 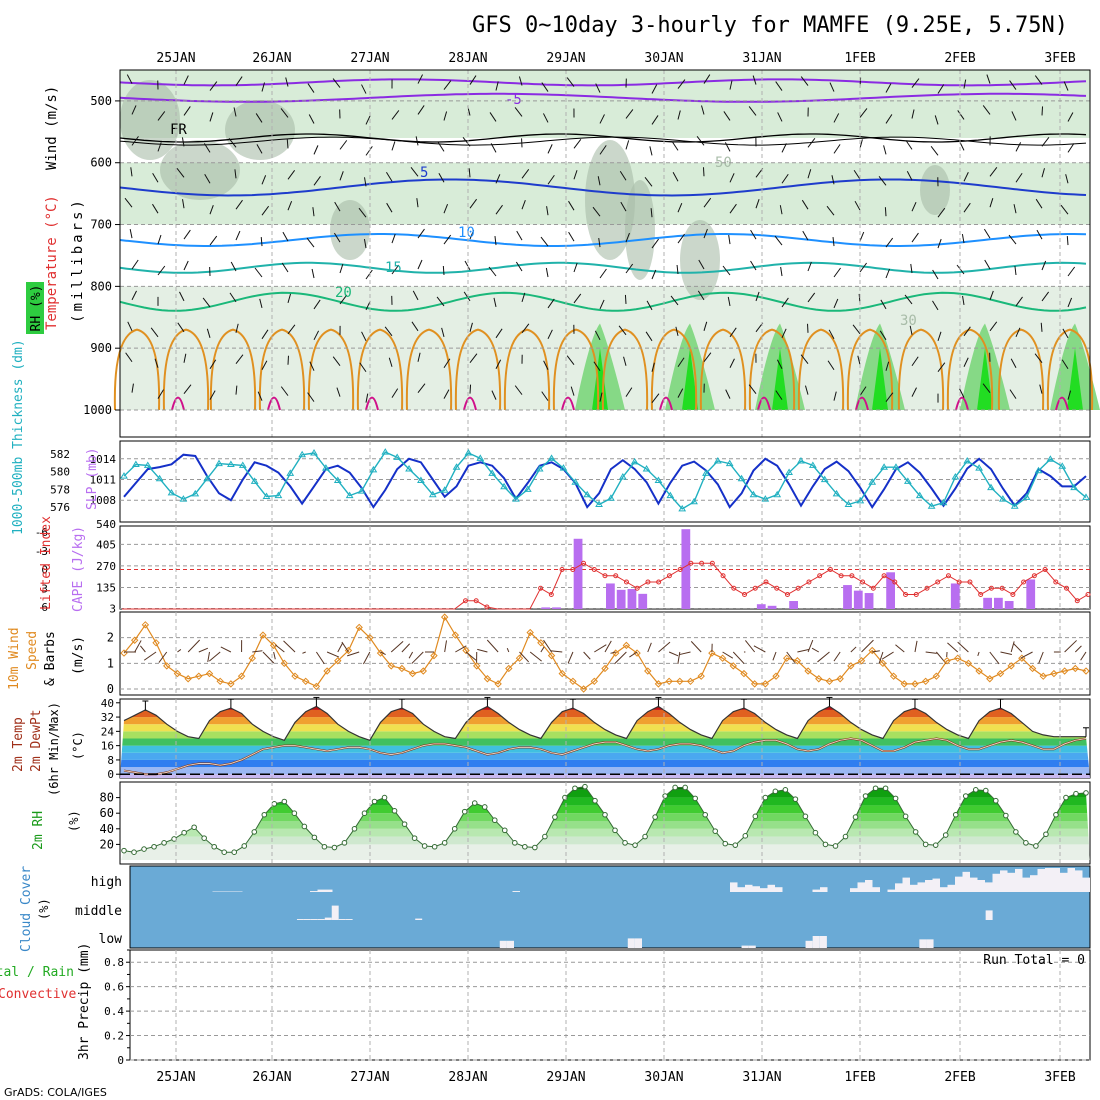 I want to click on isotherm-minus5, so click(x=603, y=97).